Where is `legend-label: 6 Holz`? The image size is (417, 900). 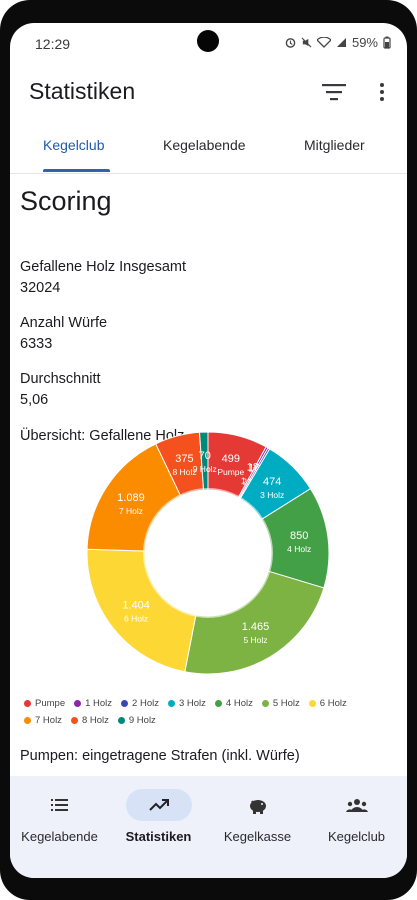
legend-label: 6 Holz is located at coordinates (333, 703).